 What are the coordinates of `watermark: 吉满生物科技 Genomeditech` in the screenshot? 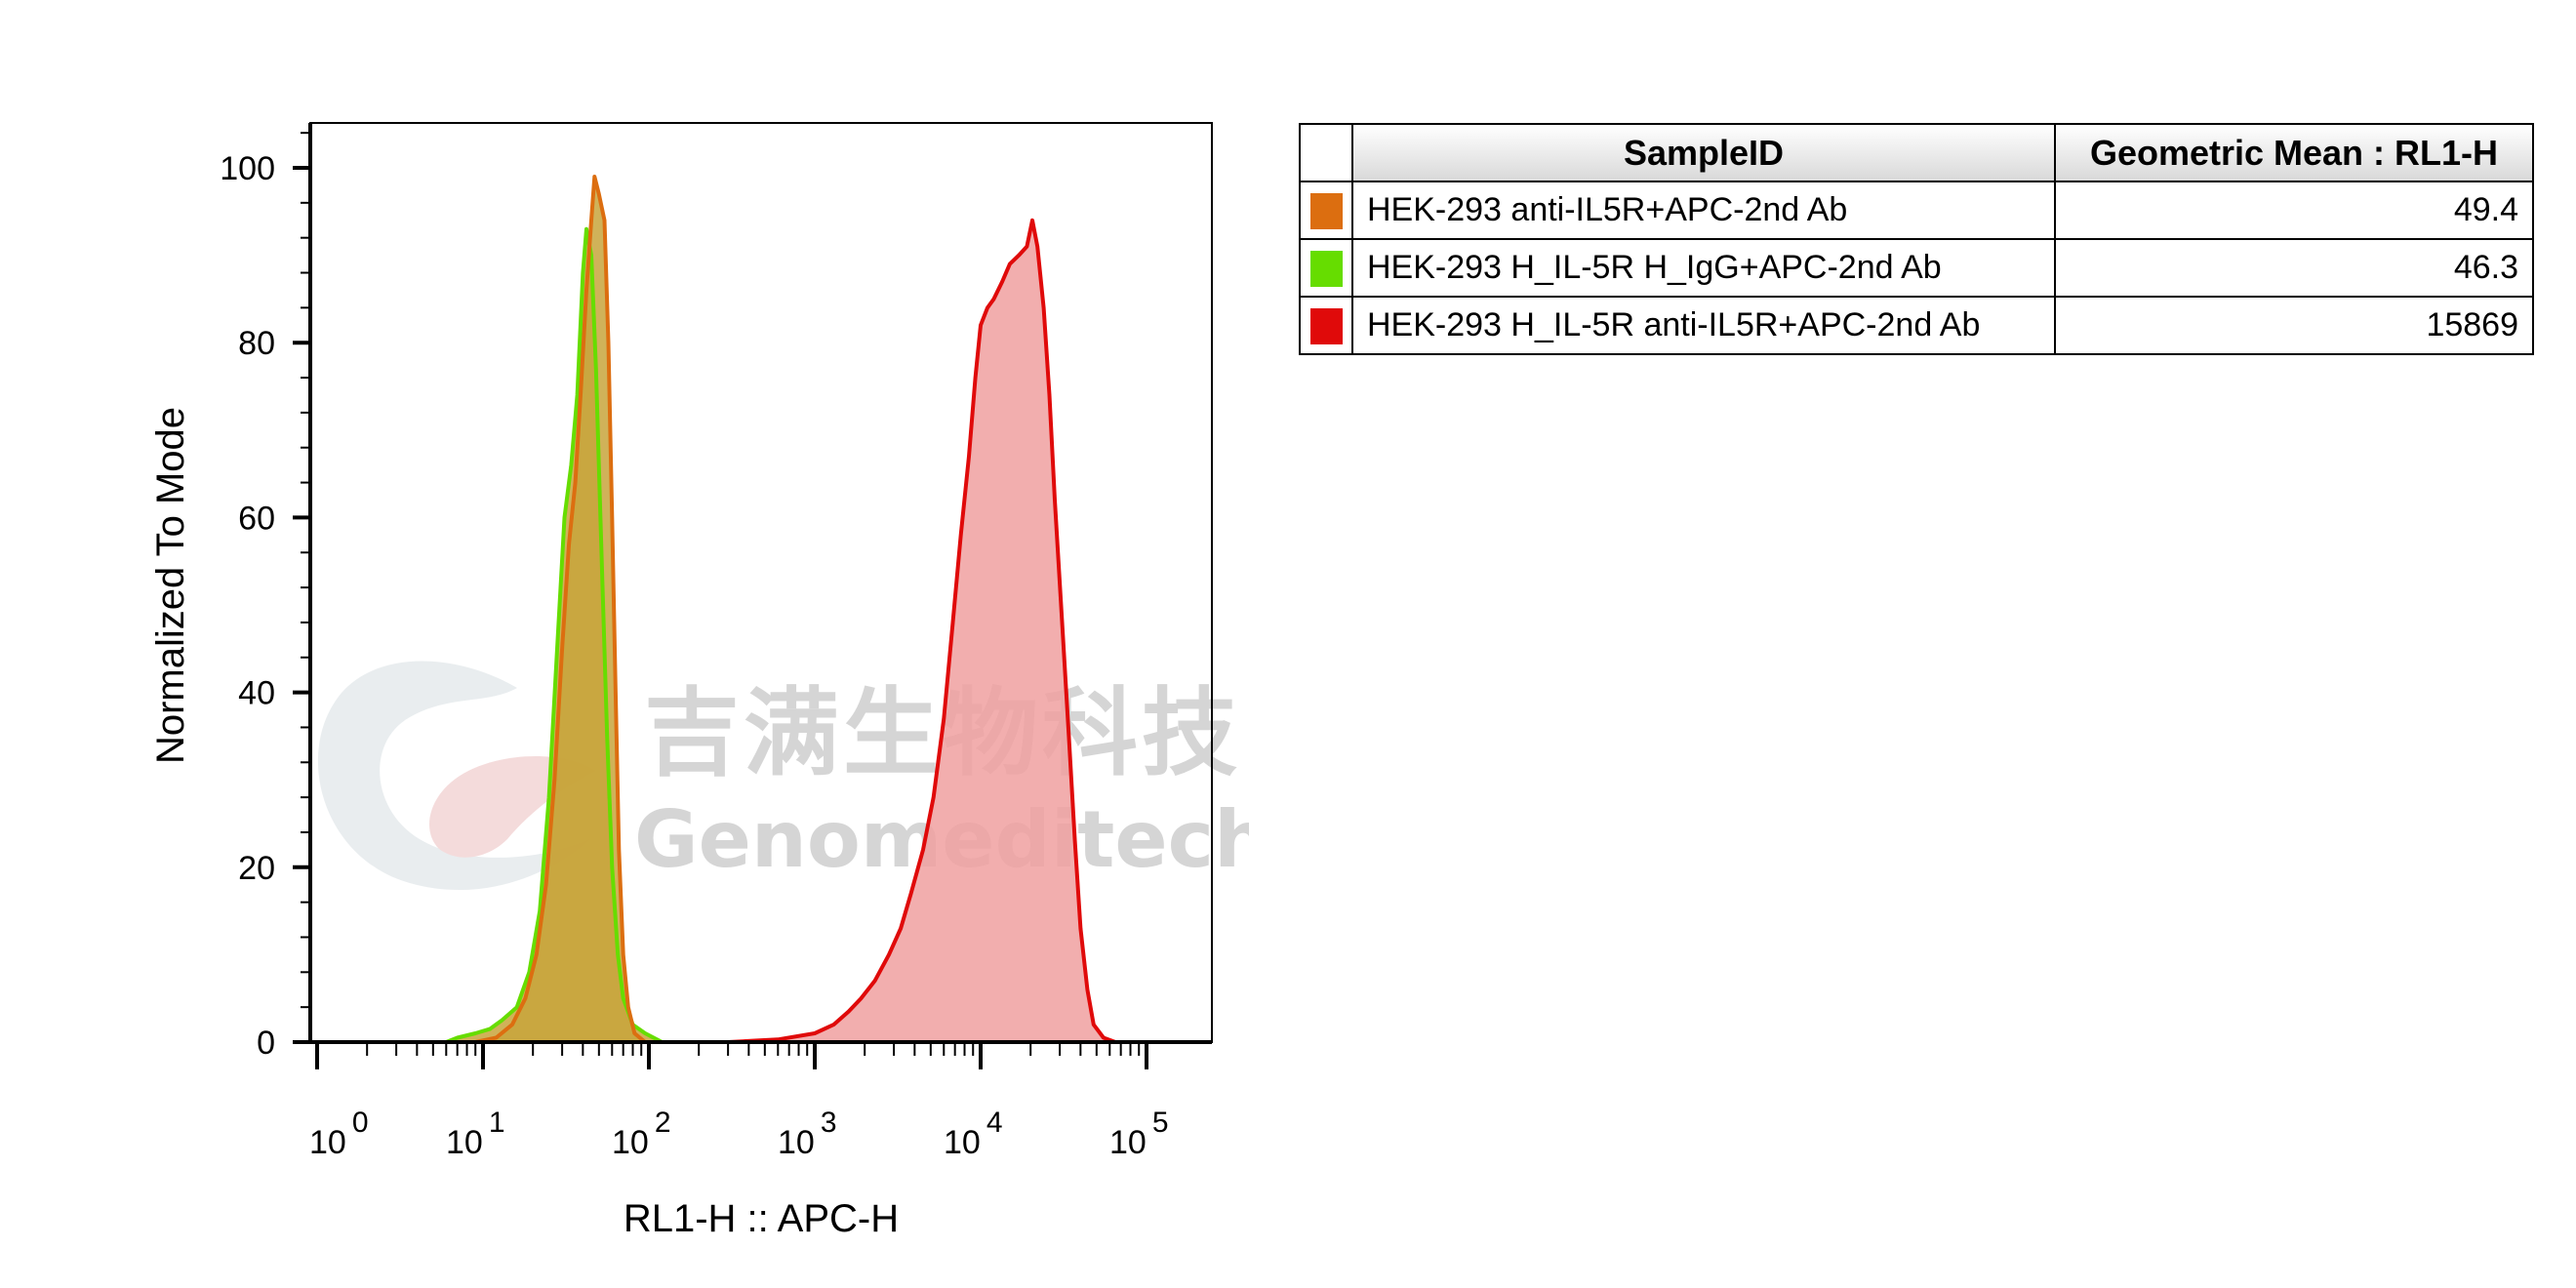 It's located at (783, 776).